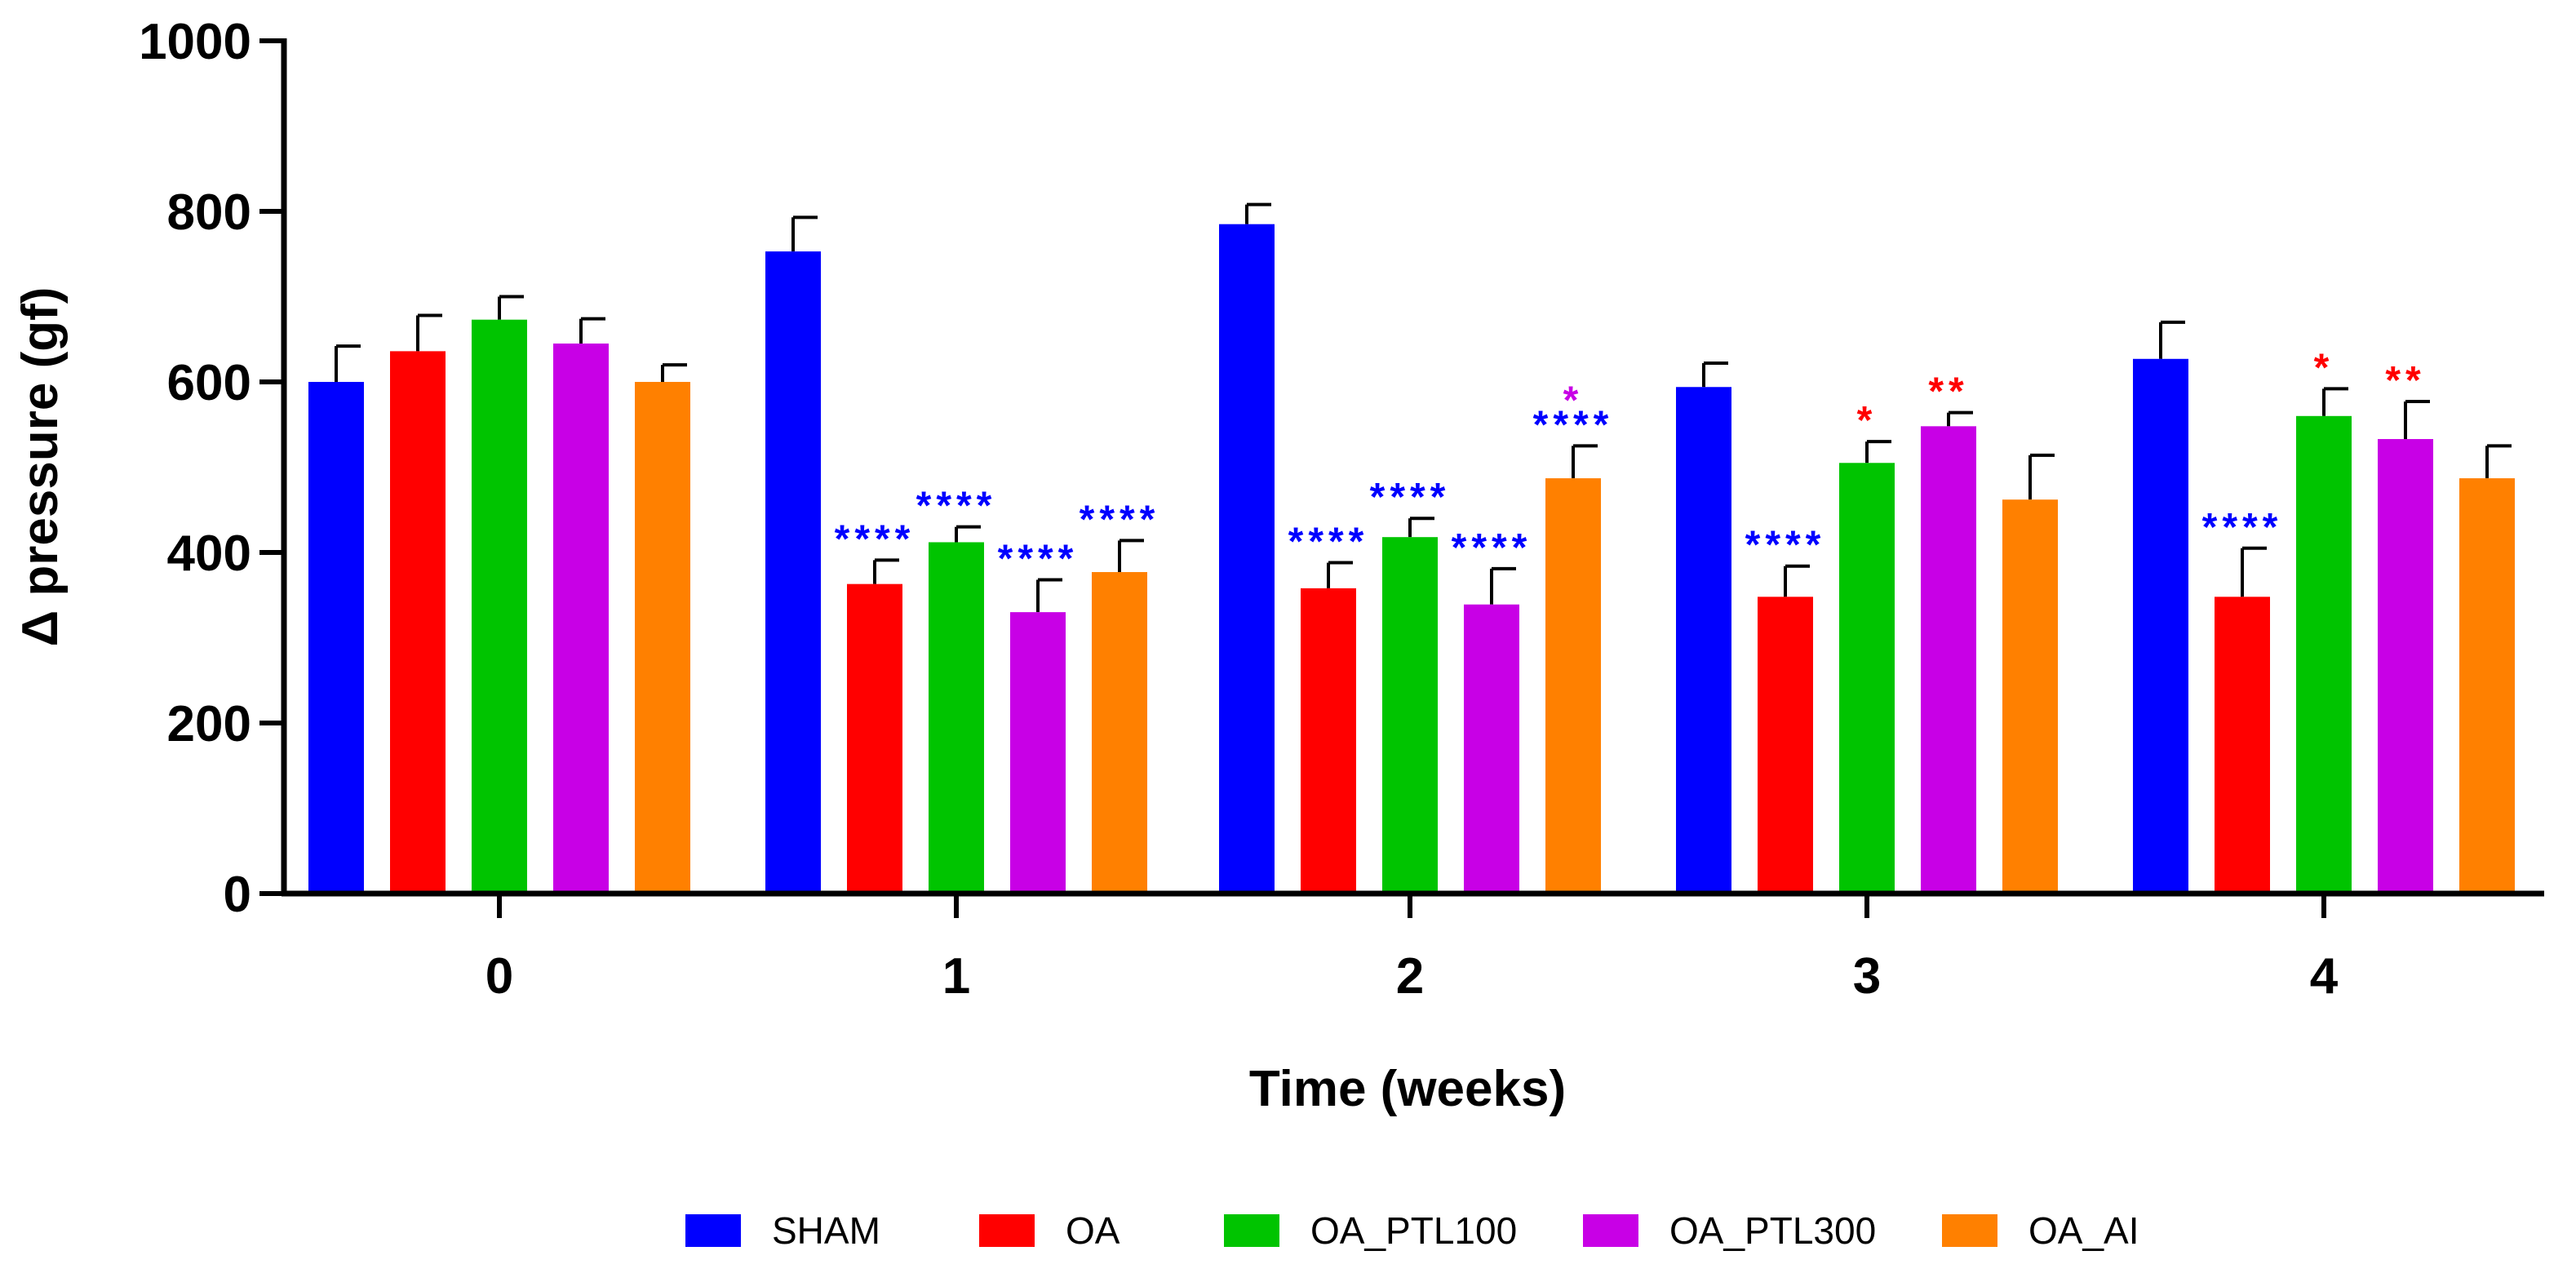  I want to click on x-tick-label: 4, so click(2324, 977).